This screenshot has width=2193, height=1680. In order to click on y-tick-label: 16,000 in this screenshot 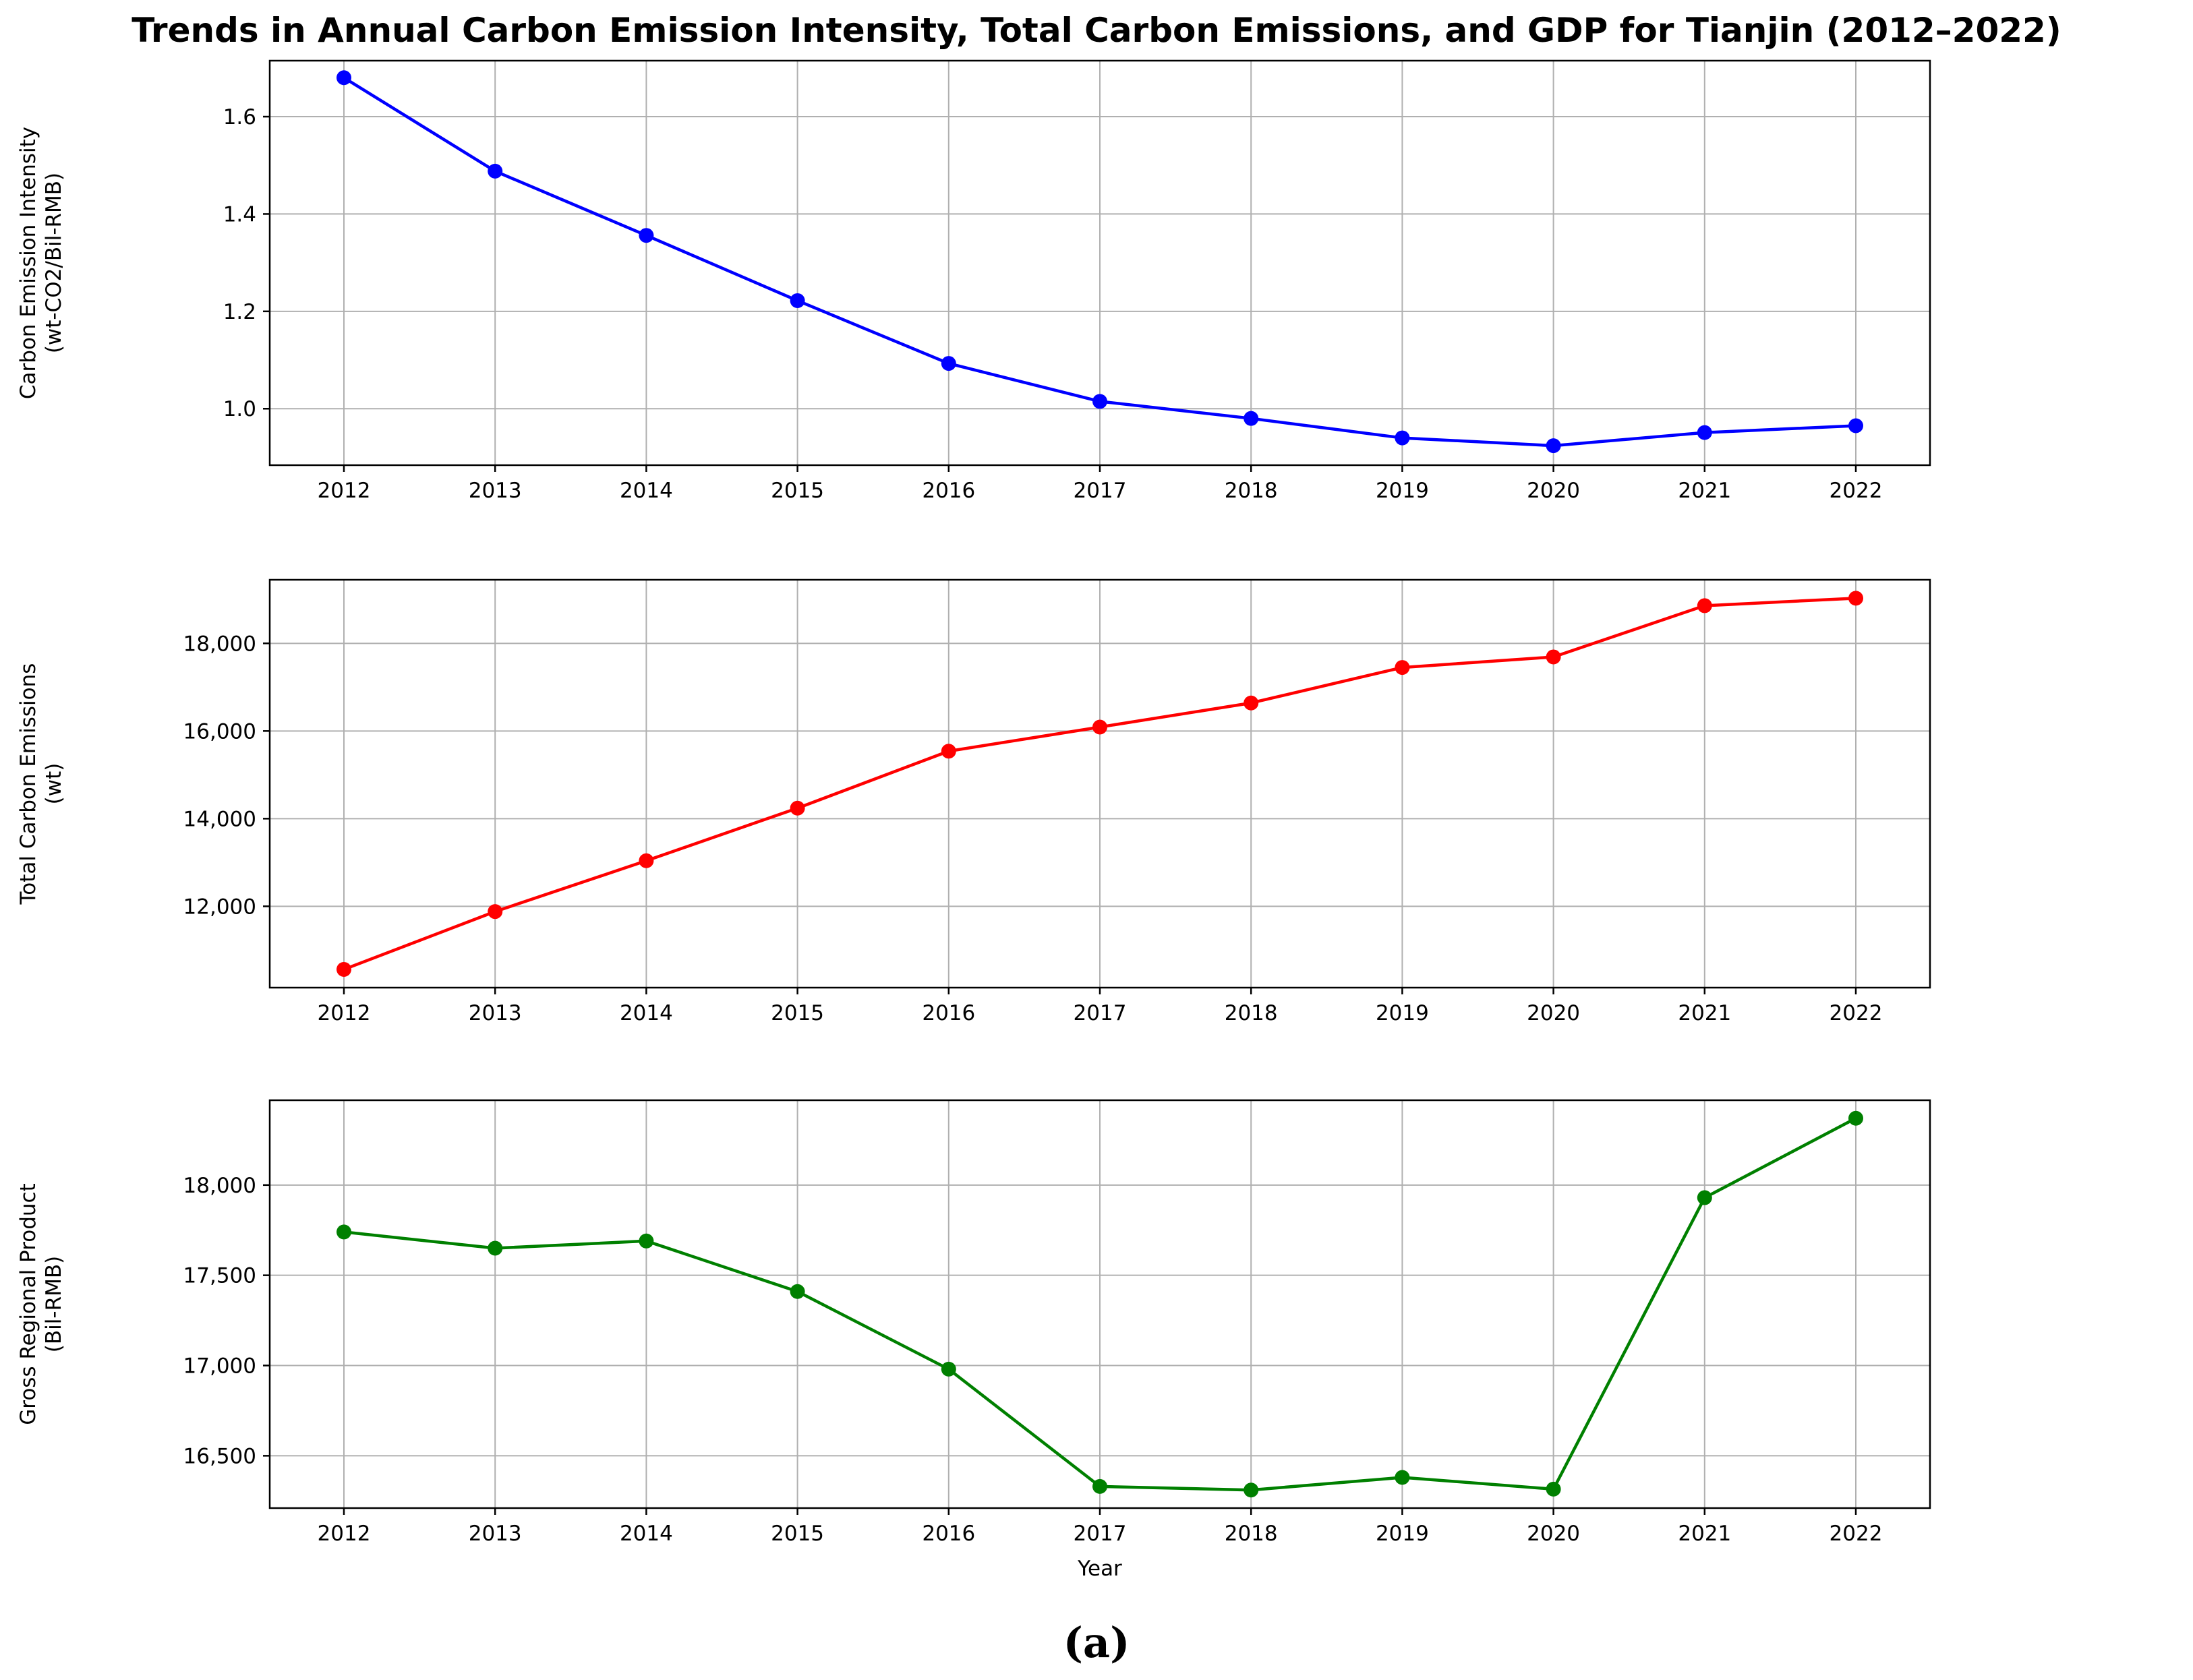, I will do `click(220, 731)`.